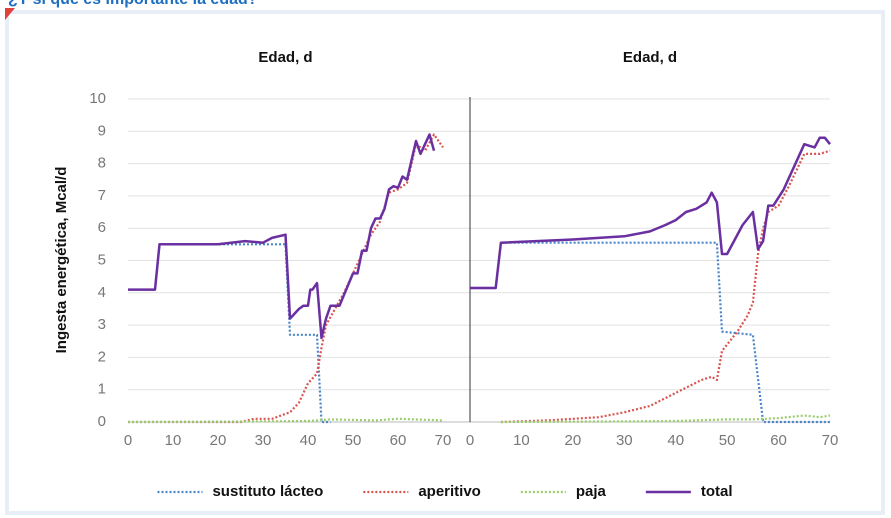 This screenshot has height=518, width=891. I want to click on y-tick-label: 4, so click(102, 292).